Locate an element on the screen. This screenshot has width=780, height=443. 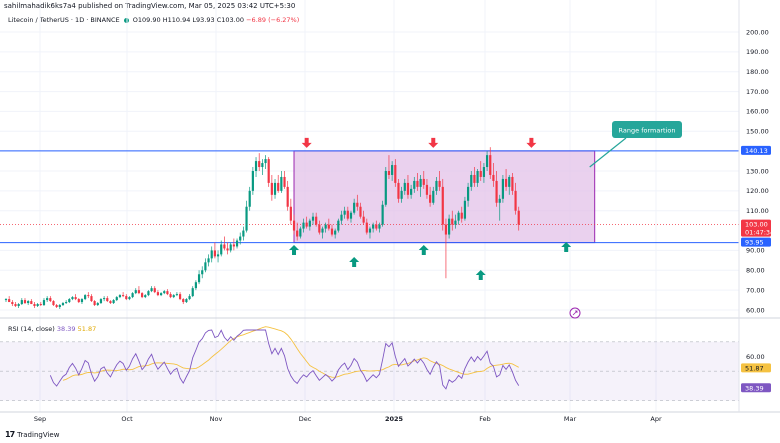
footer: 17 TradingView is located at coordinates (32, 434).